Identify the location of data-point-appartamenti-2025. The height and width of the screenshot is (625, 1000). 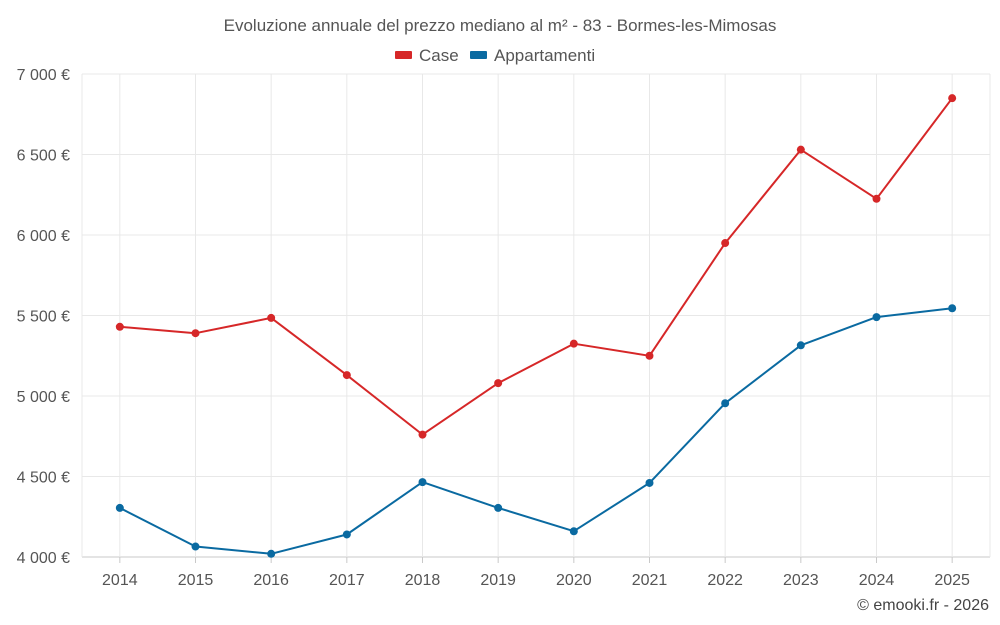
(952, 308).